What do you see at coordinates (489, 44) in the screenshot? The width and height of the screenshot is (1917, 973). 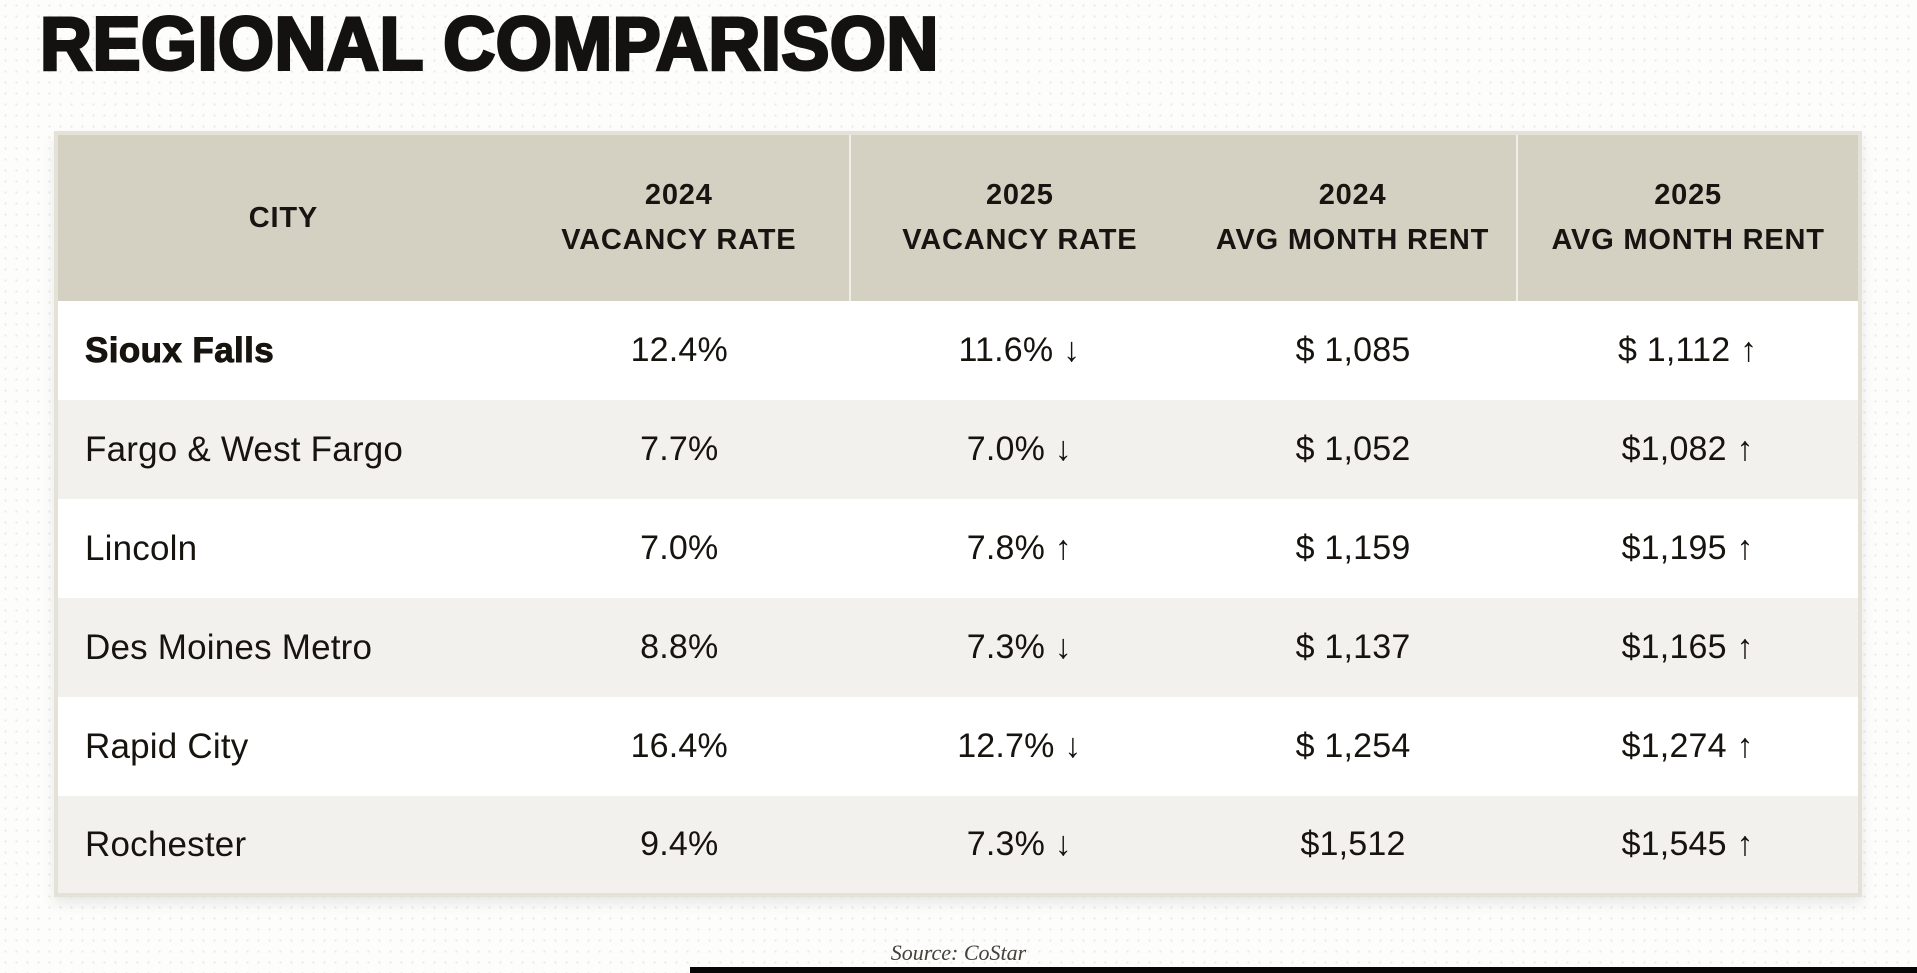 I see `page-title: REGIONAL COMPARISON` at bounding box center [489, 44].